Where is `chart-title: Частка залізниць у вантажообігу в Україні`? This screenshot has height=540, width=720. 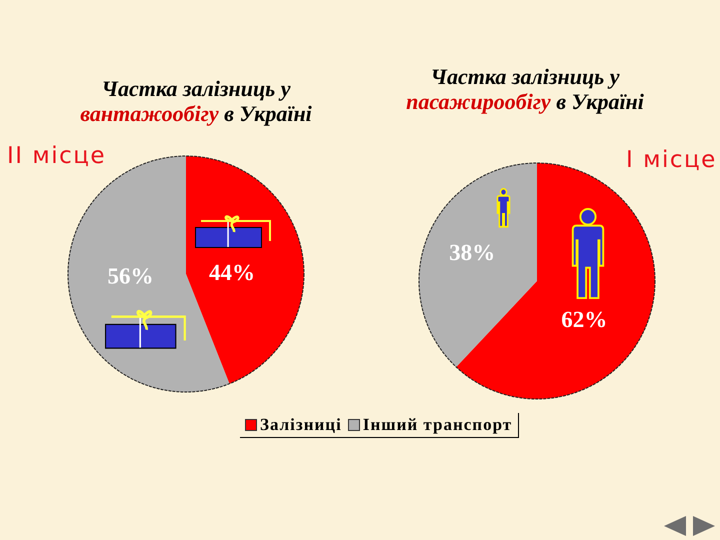 chart-title: Частка залізниць у вантажообігу в Україні is located at coordinates (196, 101).